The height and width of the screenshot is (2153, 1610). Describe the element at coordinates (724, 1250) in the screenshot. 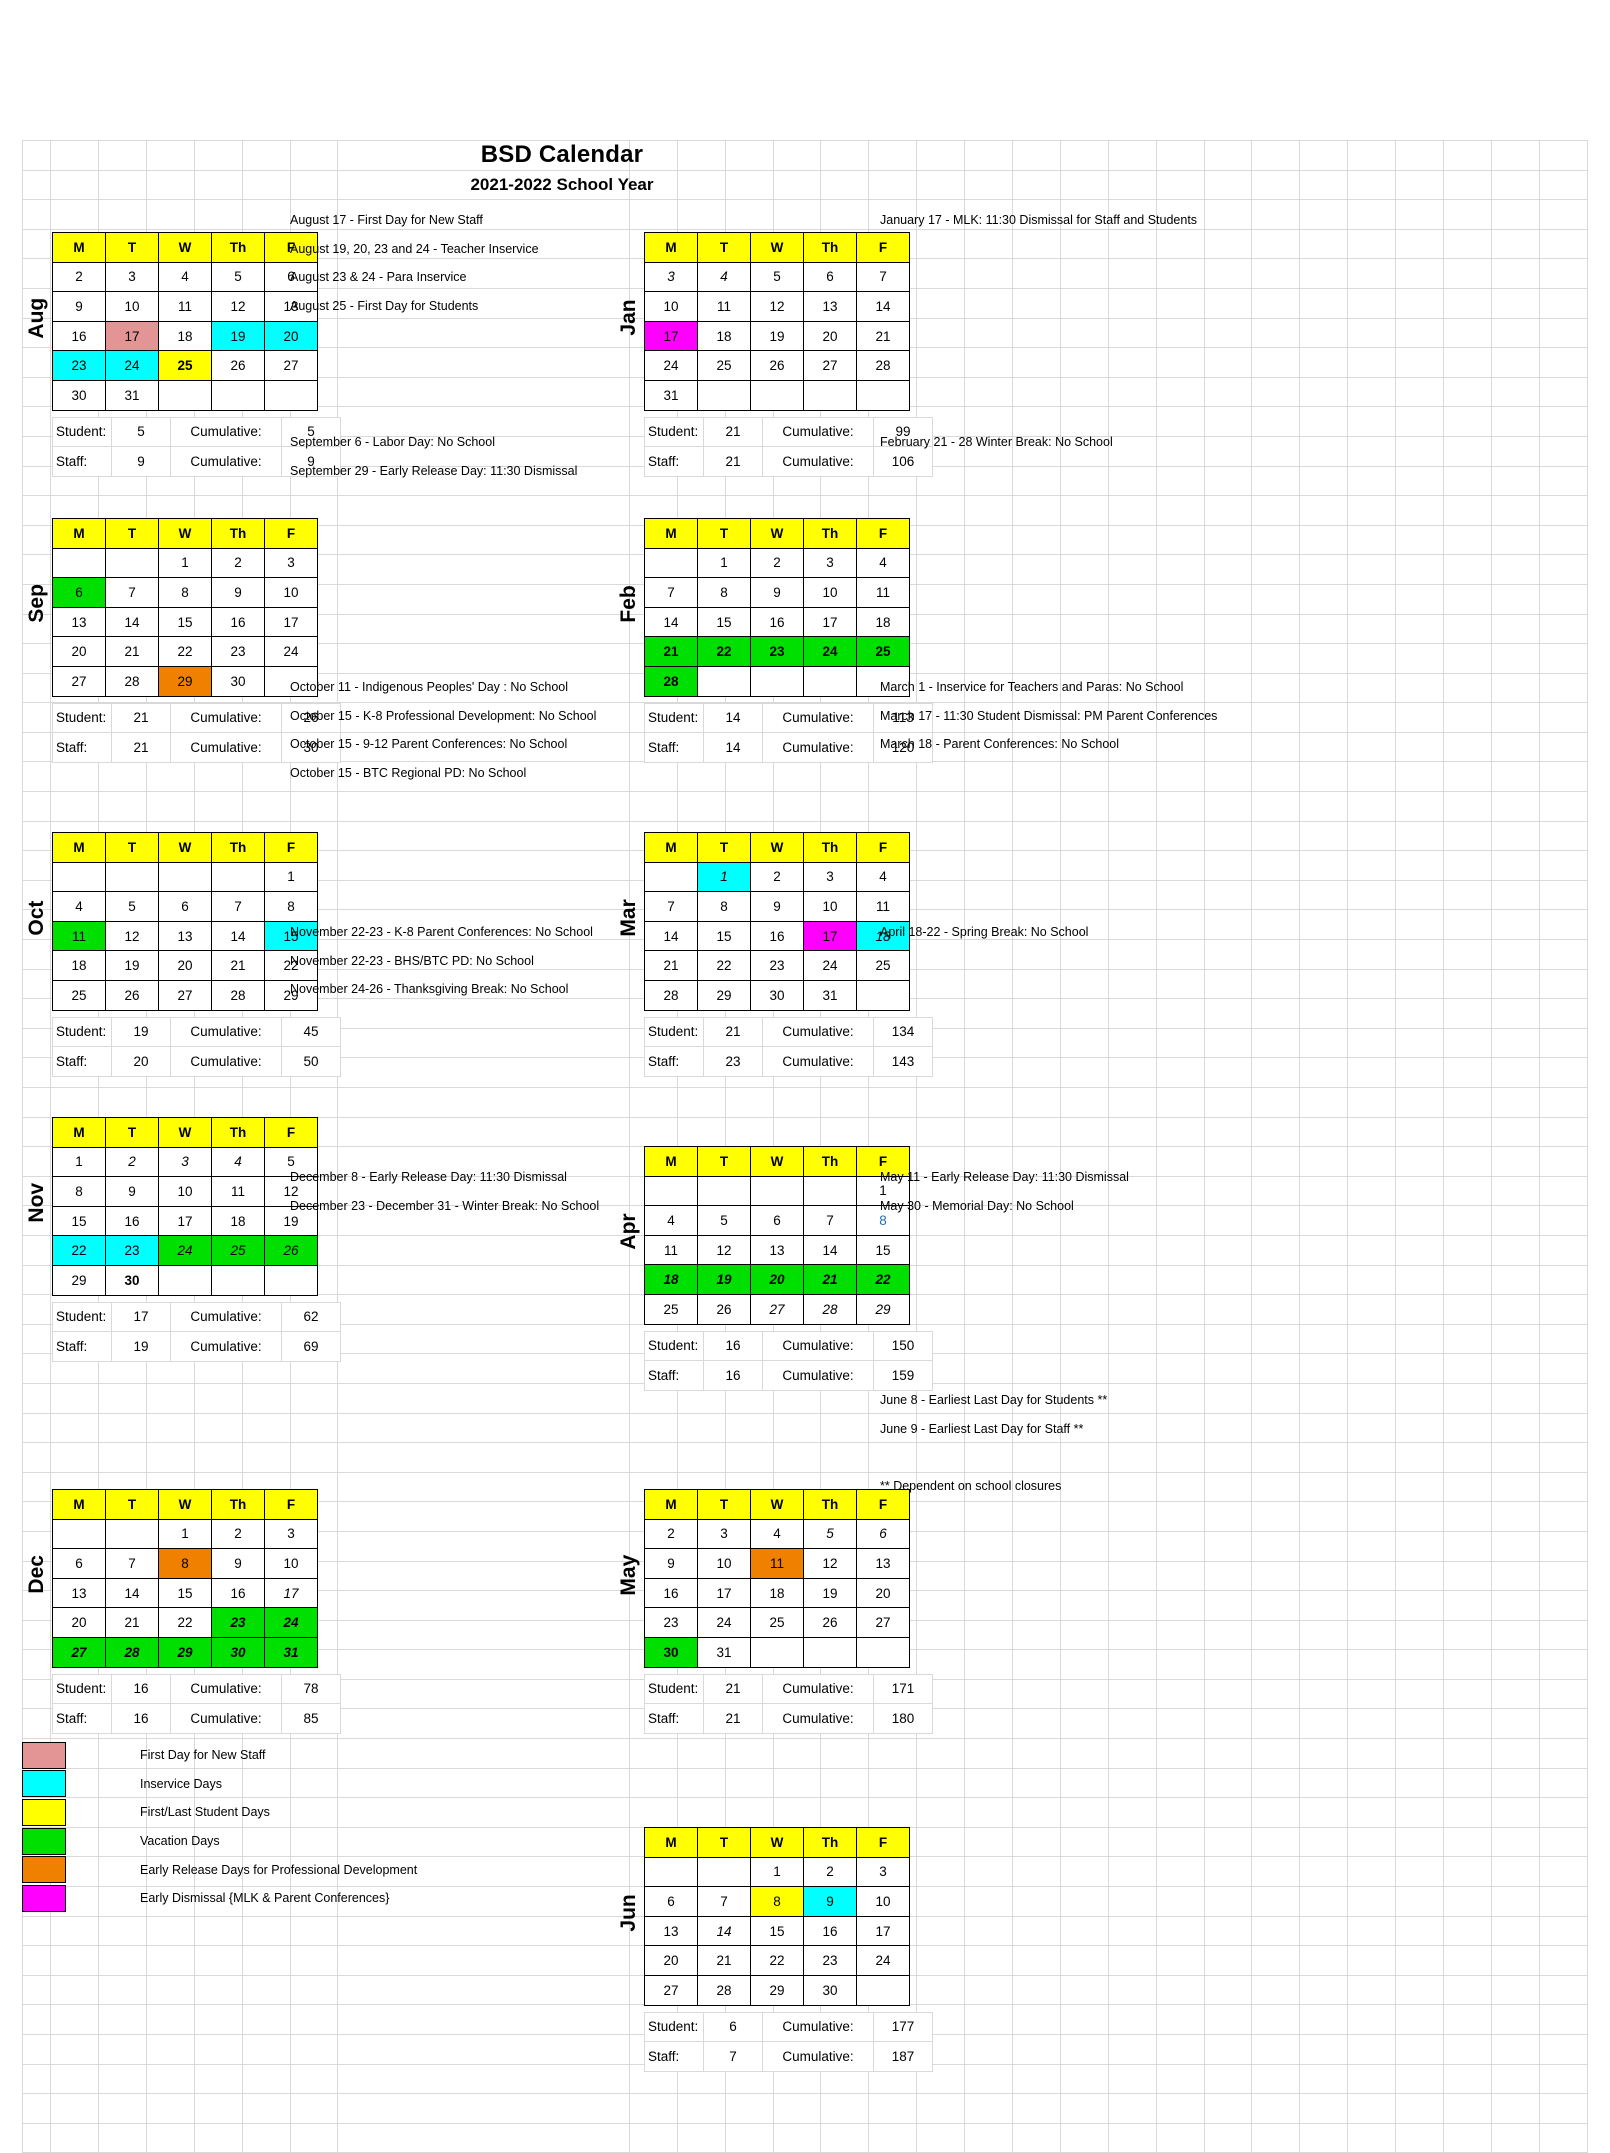

I see `day-cell: 12` at that location.